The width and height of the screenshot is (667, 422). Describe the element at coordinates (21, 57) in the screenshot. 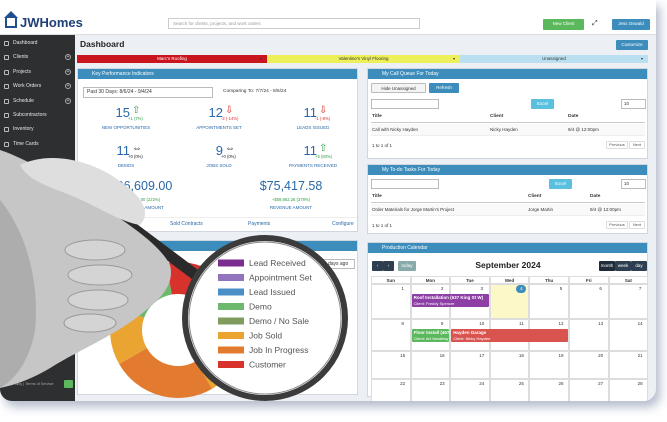

I see `sidebar-item: Clients` at that location.